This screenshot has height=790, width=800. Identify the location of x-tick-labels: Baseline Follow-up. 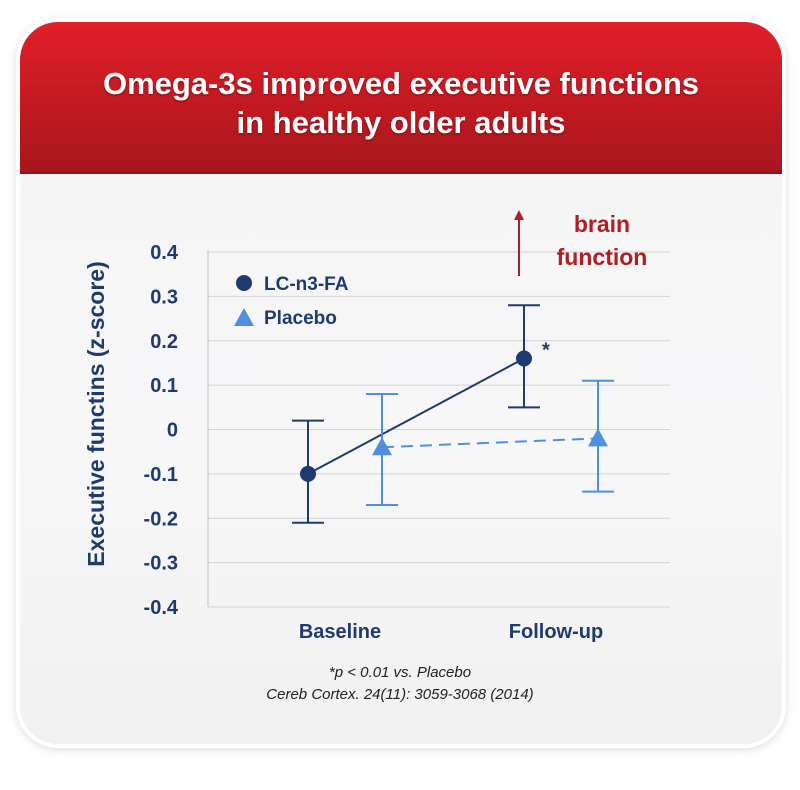
(451, 632).